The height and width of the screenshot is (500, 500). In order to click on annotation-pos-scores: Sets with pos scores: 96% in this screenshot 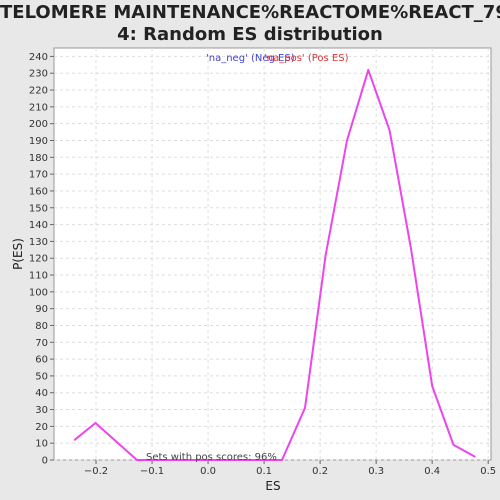, I will do `click(211, 457)`.